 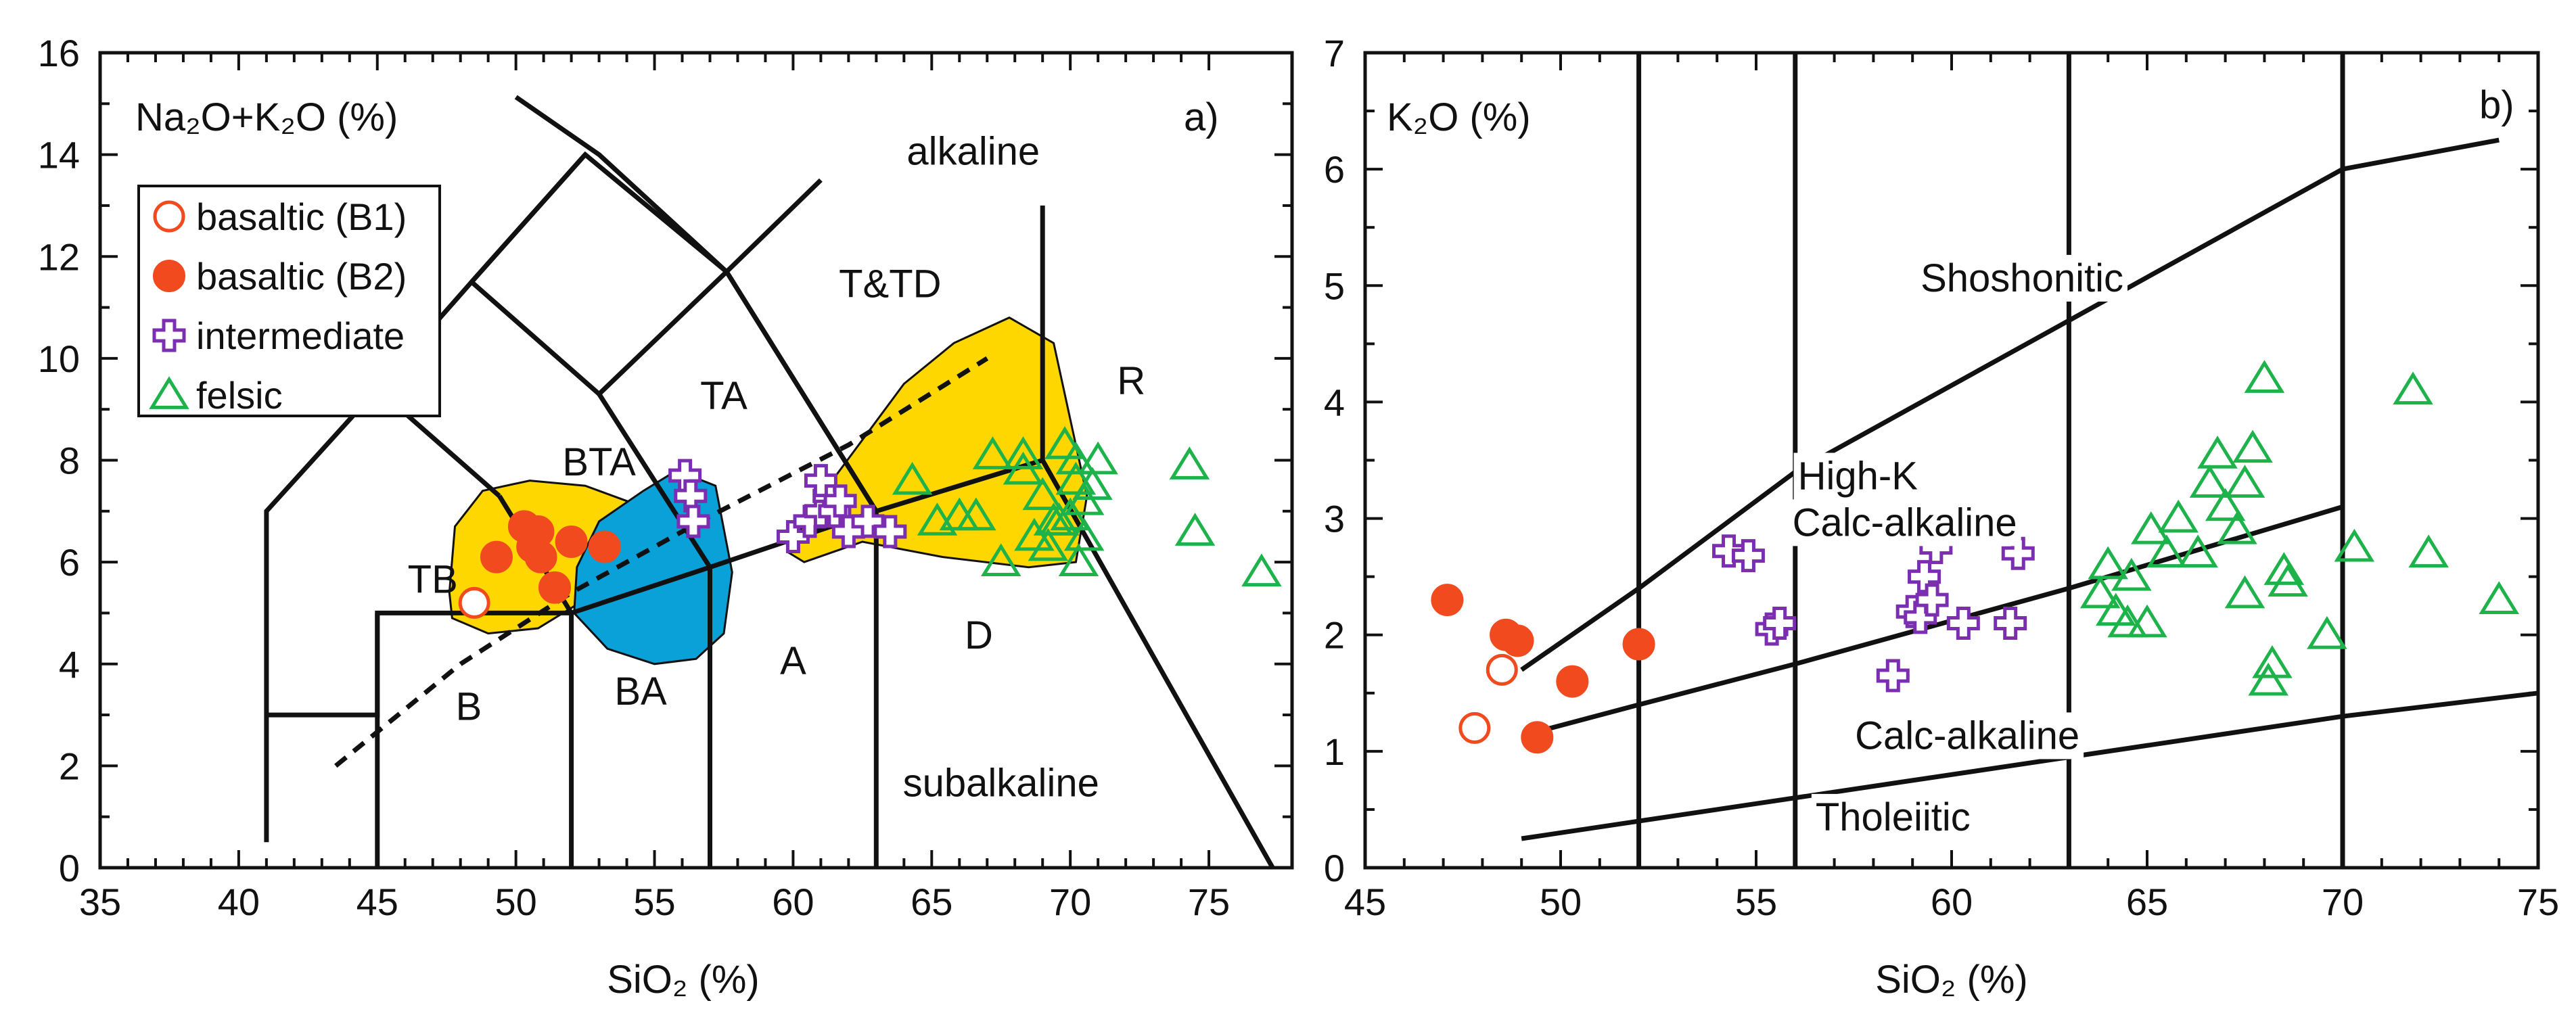 What do you see at coordinates (69, 562) in the screenshot?
I see `panel-a-y-tick-label: 6` at bounding box center [69, 562].